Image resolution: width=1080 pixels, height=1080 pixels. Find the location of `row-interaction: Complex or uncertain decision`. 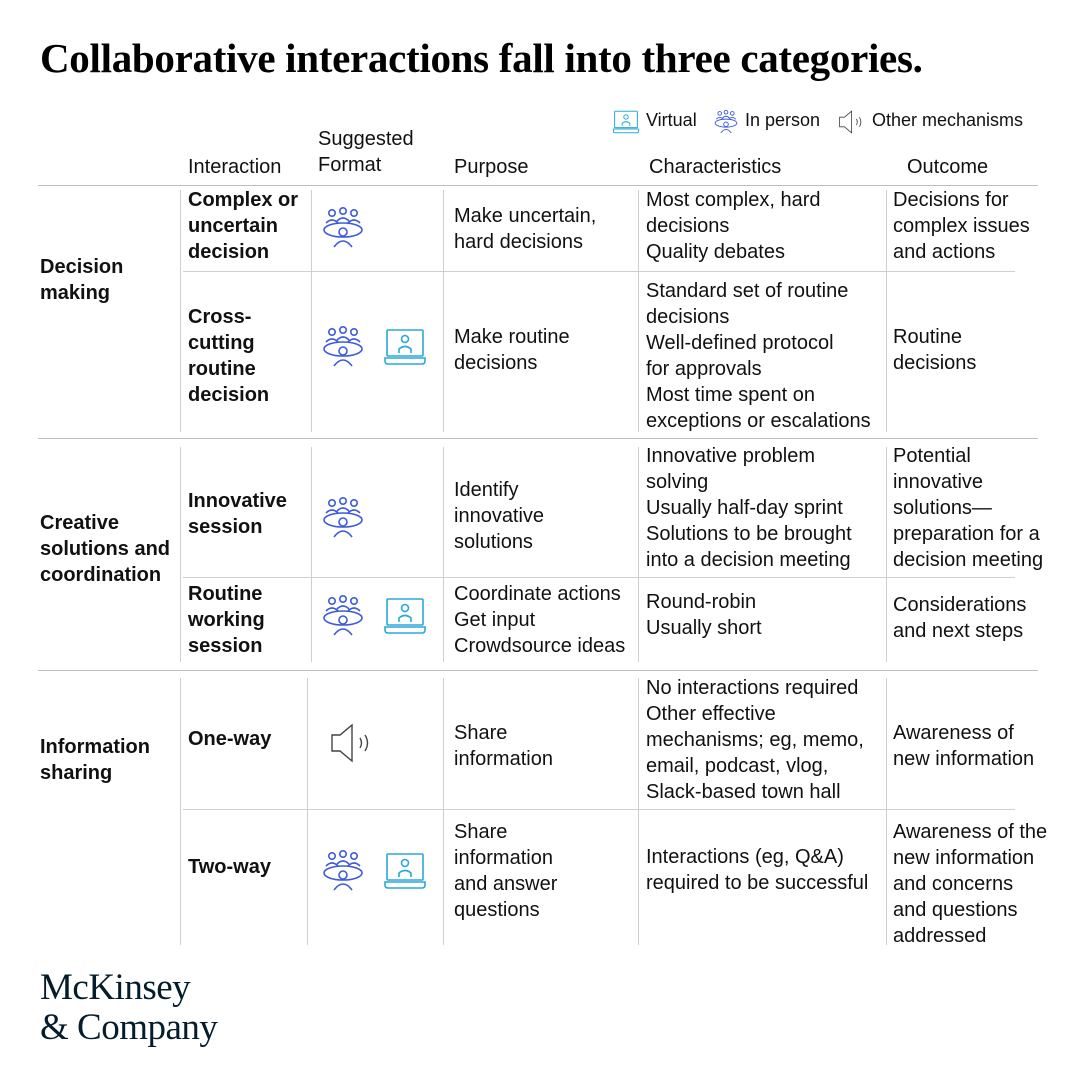

row-interaction: Complex or uncertain decision is located at coordinates (243, 226).